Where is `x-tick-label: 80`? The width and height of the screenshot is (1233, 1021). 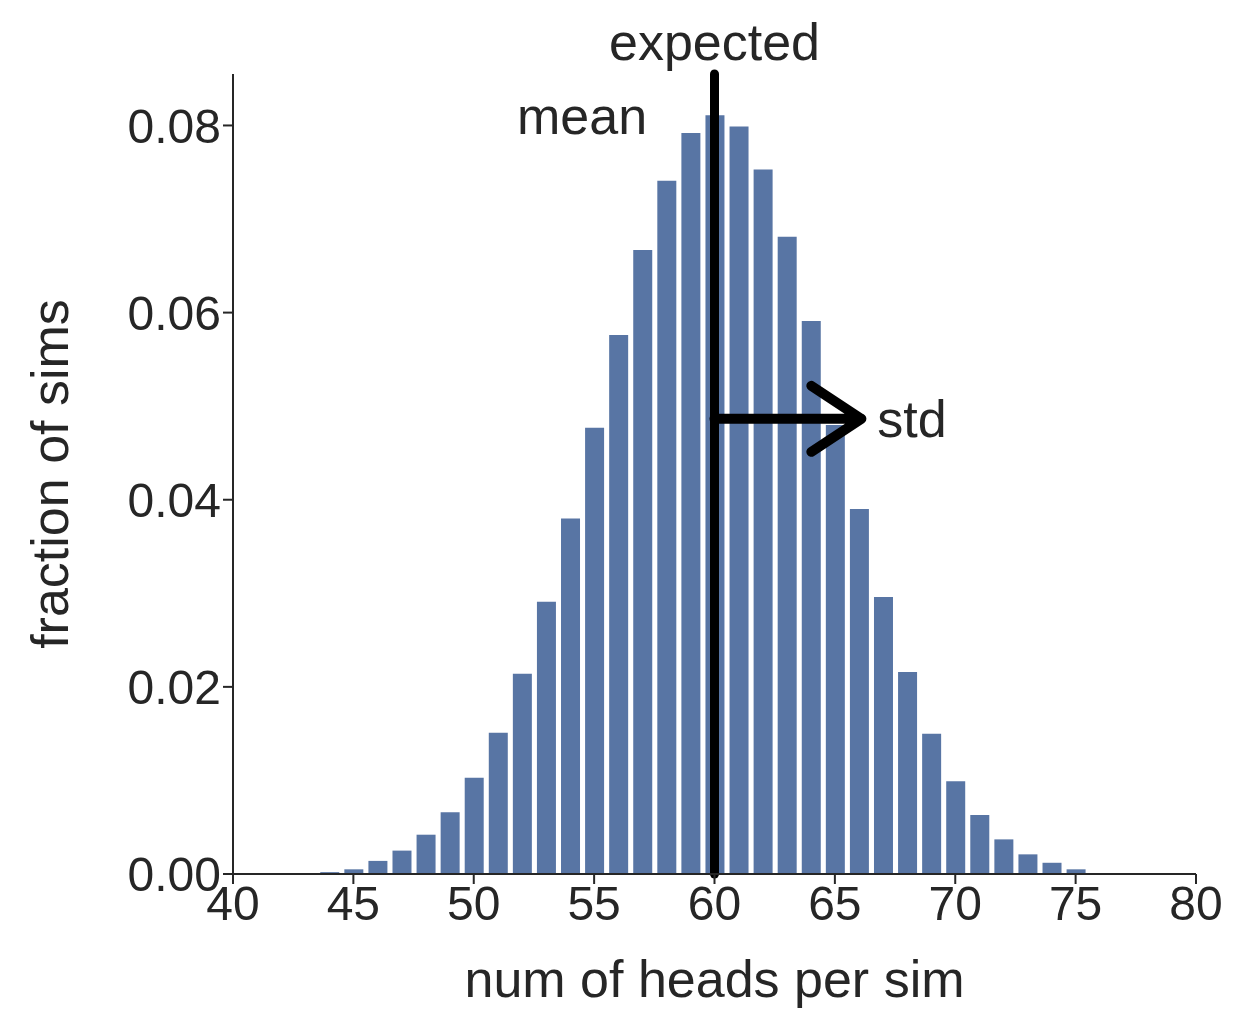 x-tick-label: 80 is located at coordinates (1196, 904).